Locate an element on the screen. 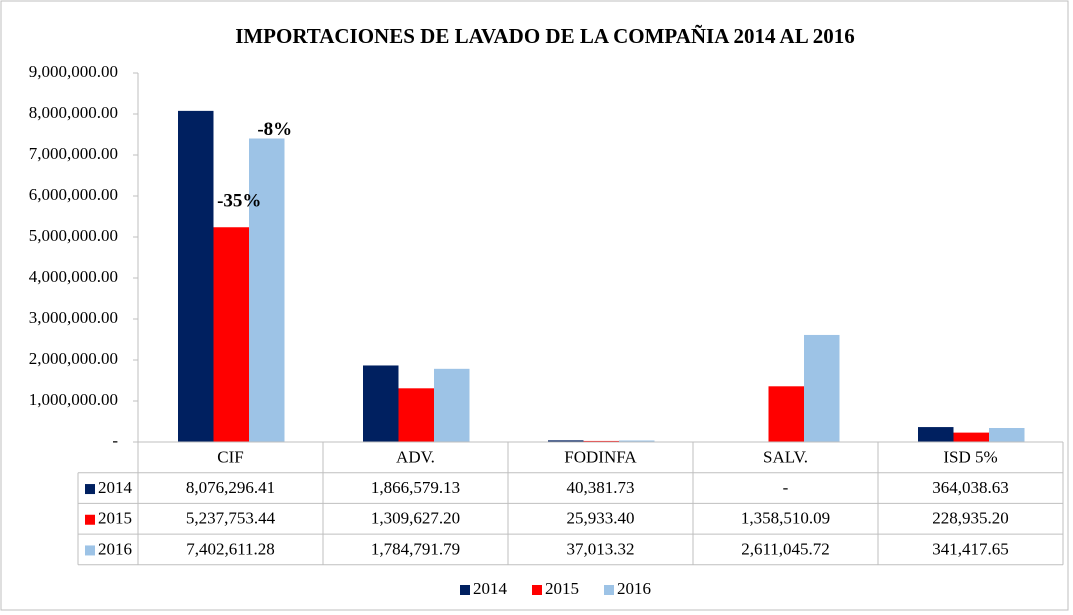 The width and height of the screenshot is (1073, 615). y-tick-label: 6,000,000.00 is located at coordinates (73, 194).